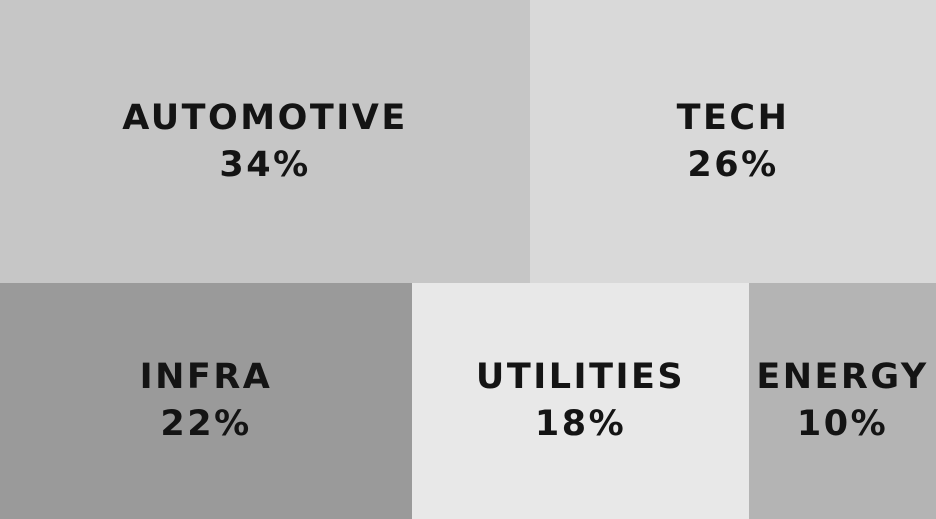  Describe the element at coordinates (733, 164) in the screenshot. I see `tile-value: 26%` at that location.